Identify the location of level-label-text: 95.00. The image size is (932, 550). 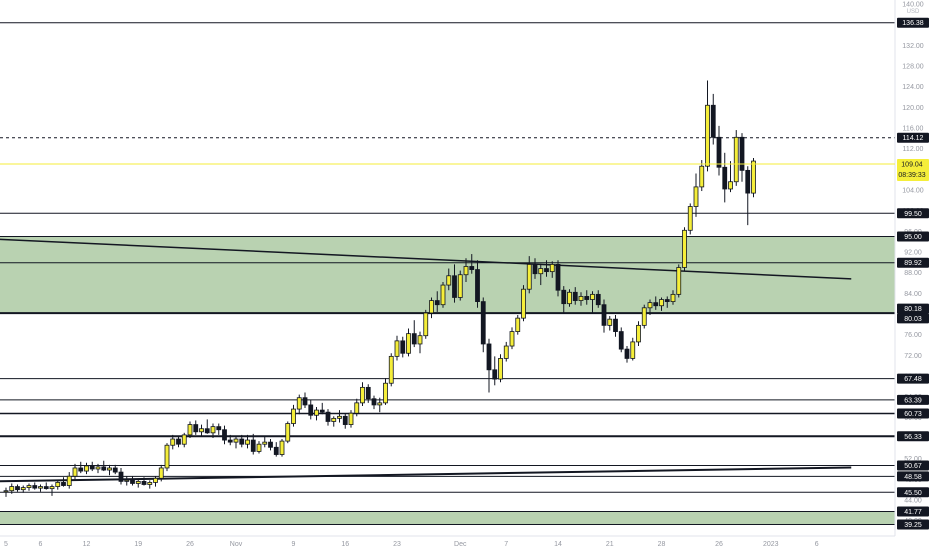
(913, 237).